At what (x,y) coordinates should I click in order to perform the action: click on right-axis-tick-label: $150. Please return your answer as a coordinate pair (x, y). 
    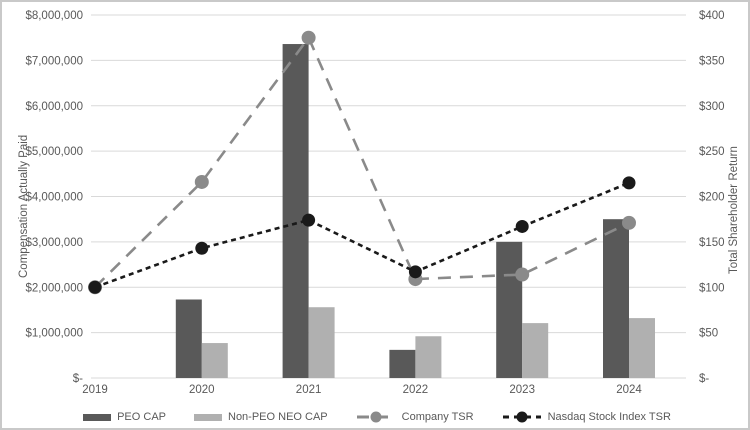
    Looking at the image, I should click on (712, 243).